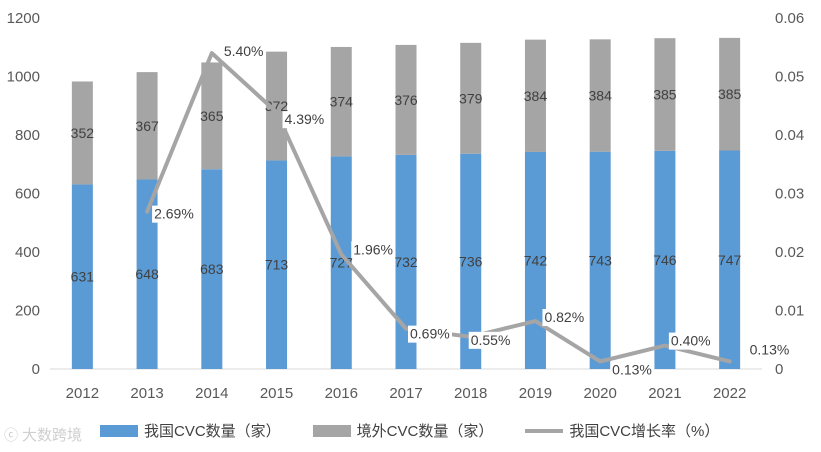  I want to click on x-tick-label: 2014, so click(211, 393).